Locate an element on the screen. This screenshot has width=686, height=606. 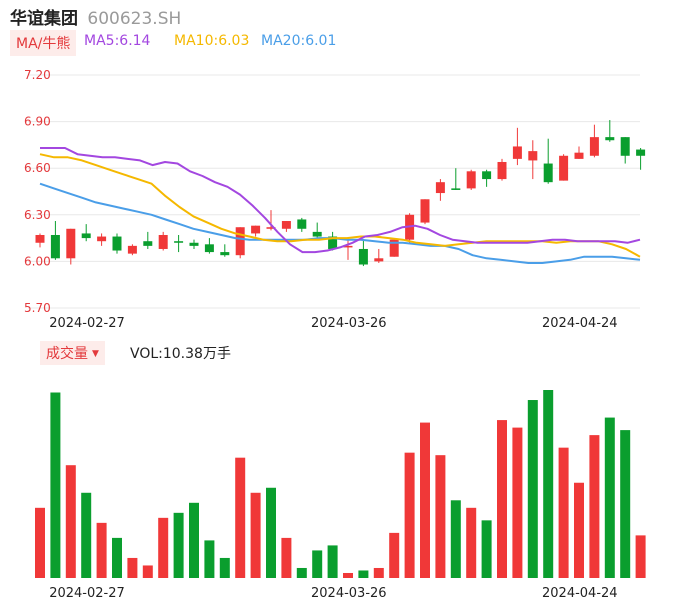
volume-date-label: 2024-02-27 is located at coordinates (87, 593).